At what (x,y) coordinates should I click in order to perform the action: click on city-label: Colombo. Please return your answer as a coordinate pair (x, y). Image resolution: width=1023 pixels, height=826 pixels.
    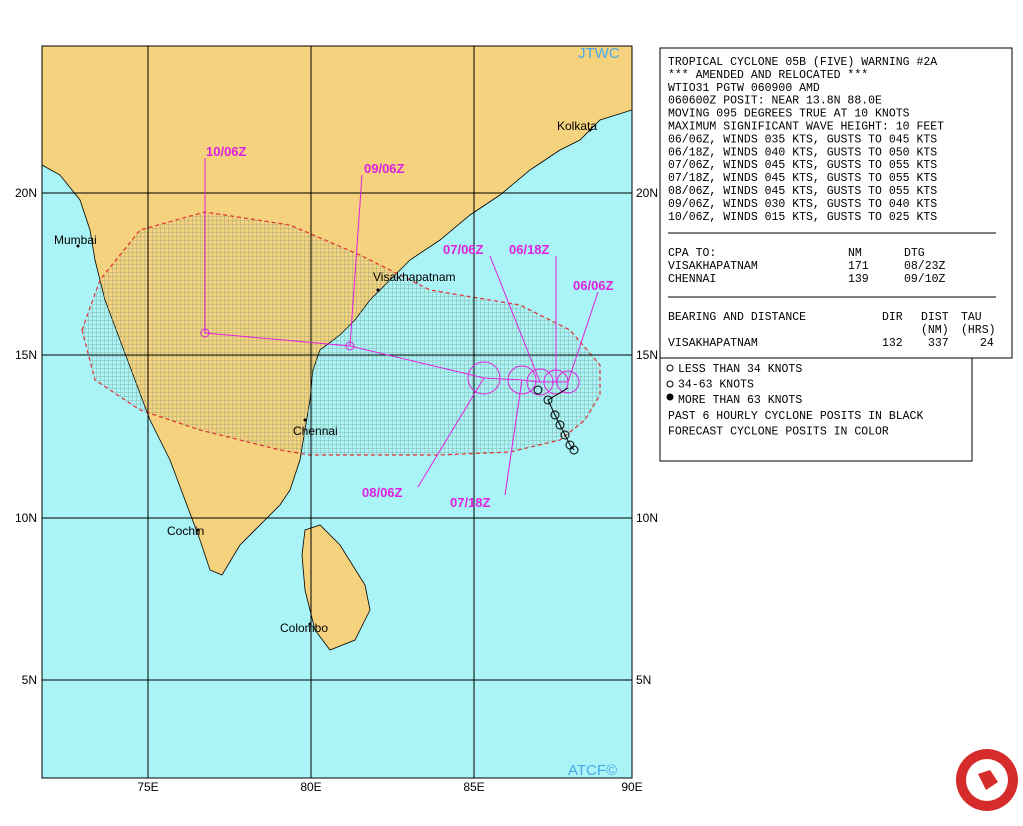
    Looking at the image, I should click on (304, 628).